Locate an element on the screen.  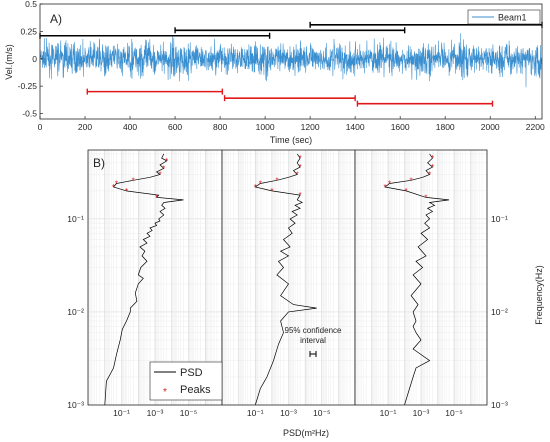
a-ytick-label: -0.5 is located at coordinates (29, 114).